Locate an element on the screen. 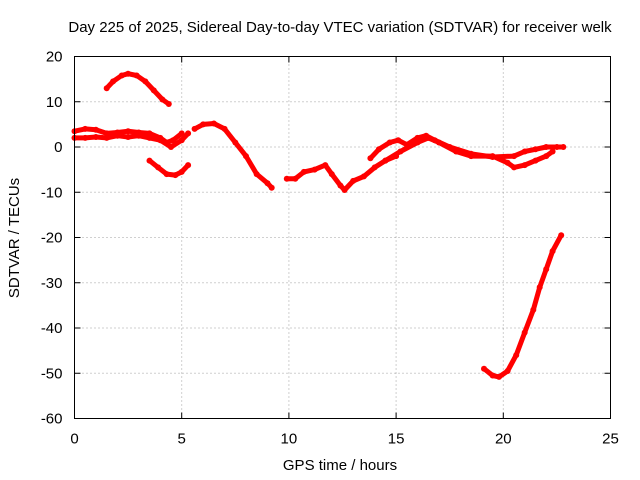 The height and width of the screenshot is (480, 640). x-axis-label: GPS time / hours is located at coordinates (340, 465).